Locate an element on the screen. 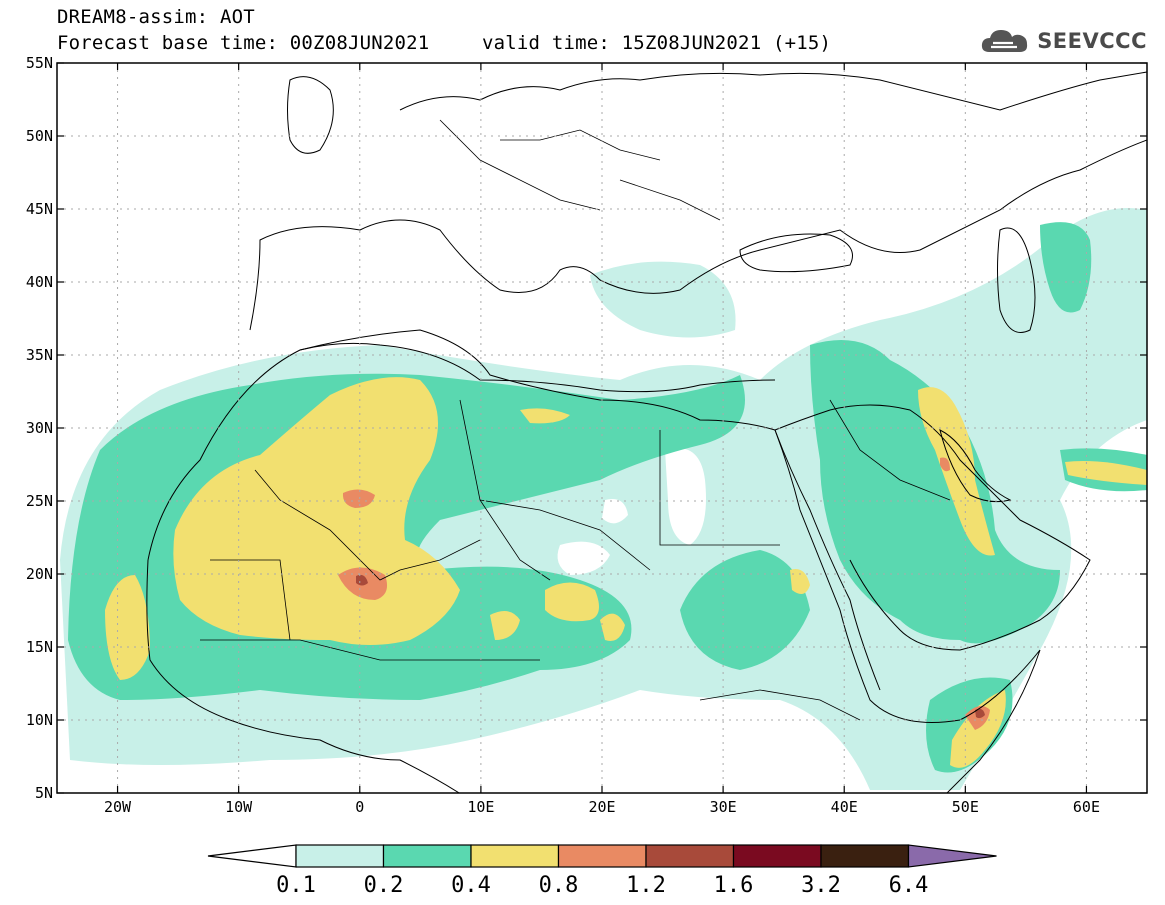 The width and height of the screenshot is (1165, 905). lat-tick-label: 45N is located at coordinates (39, 209).